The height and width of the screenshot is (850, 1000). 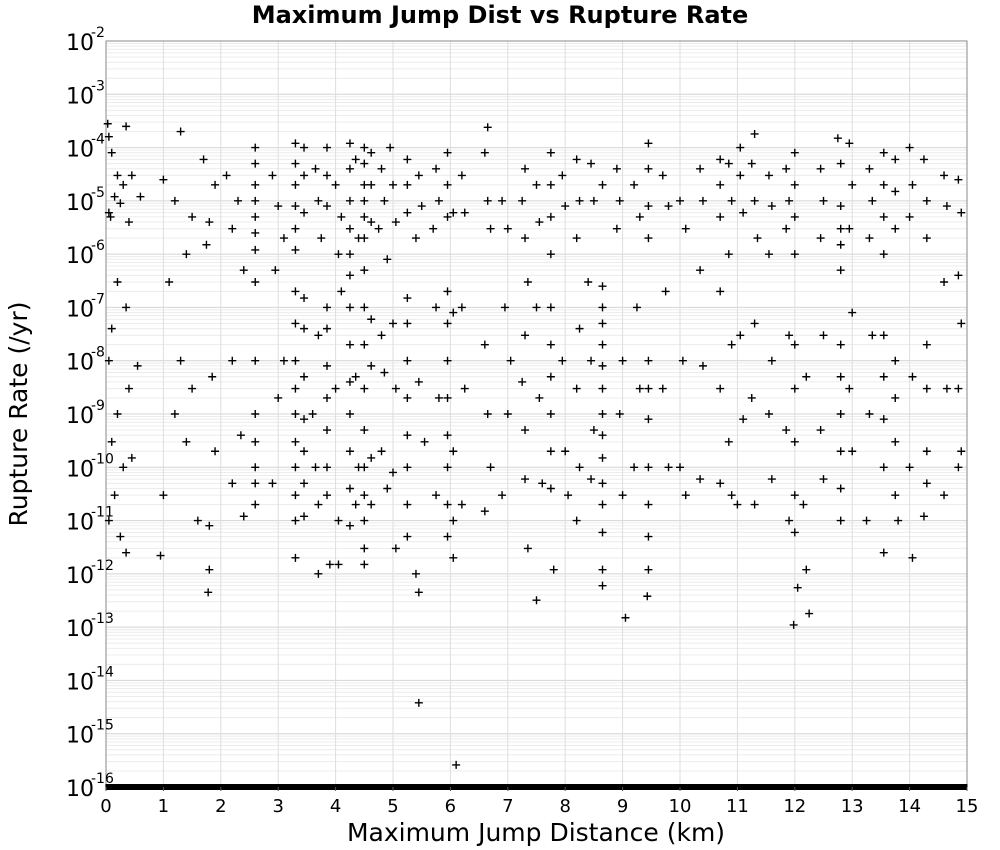 I want to click on x-tick-label: 0, so click(x=105, y=806).